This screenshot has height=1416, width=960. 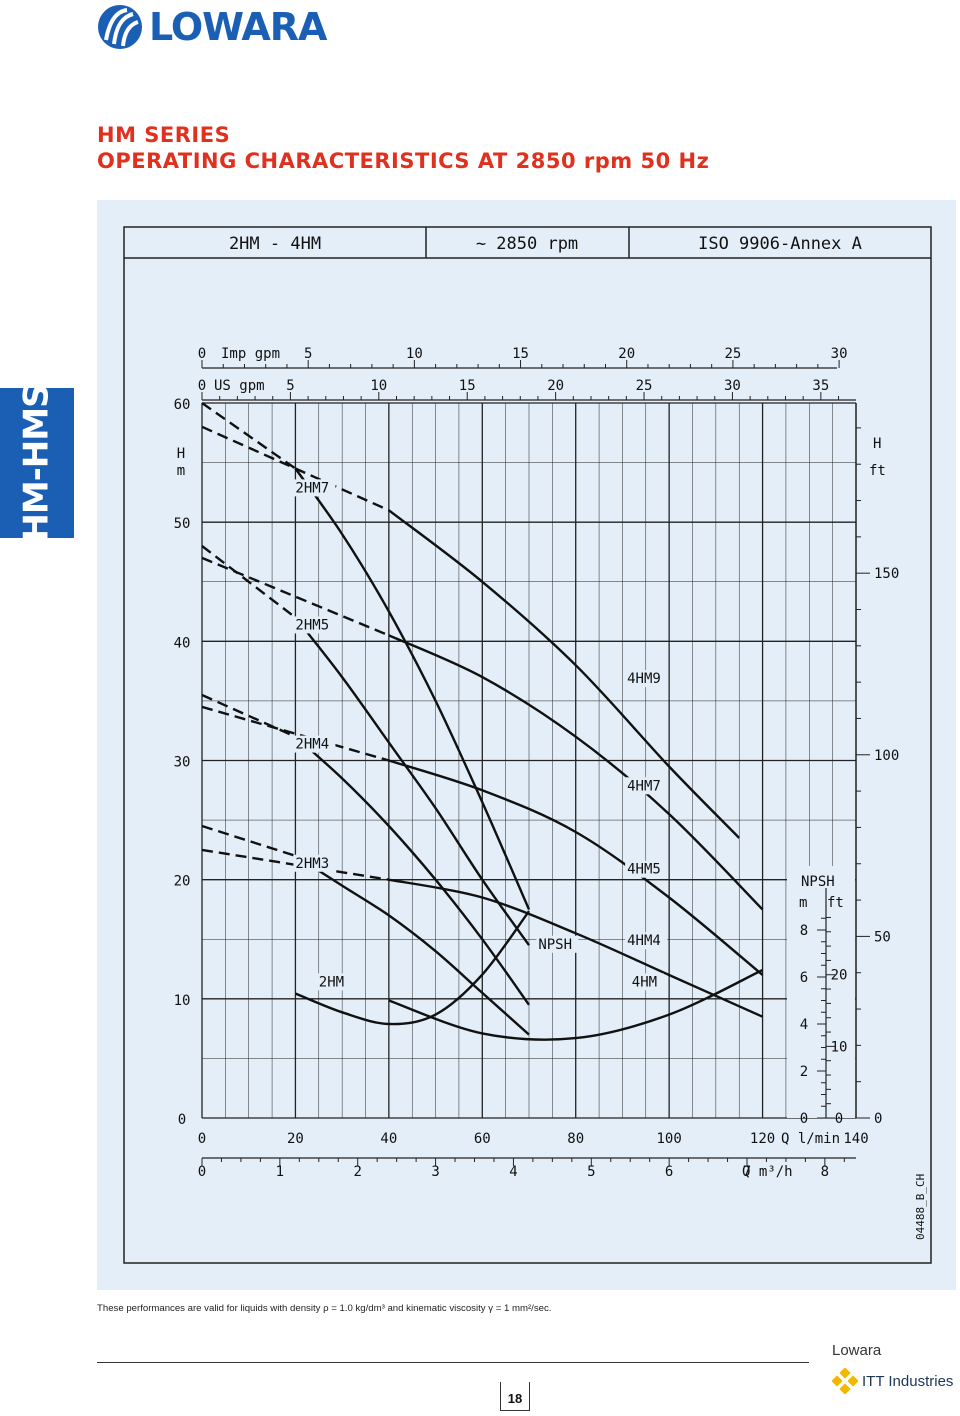 I want to click on series-label-4hm5: 4HM5, so click(x=644, y=870).